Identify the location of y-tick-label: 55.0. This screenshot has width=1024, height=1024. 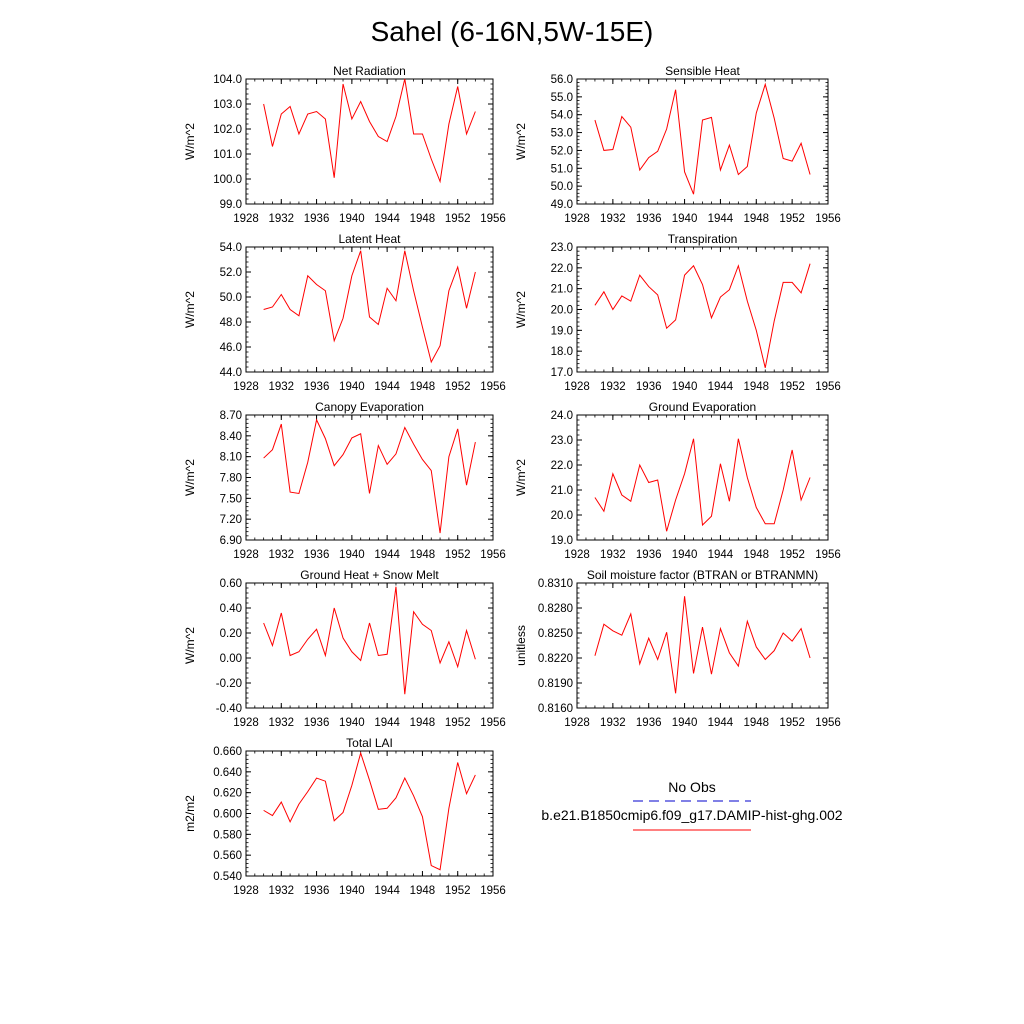
(562, 98).